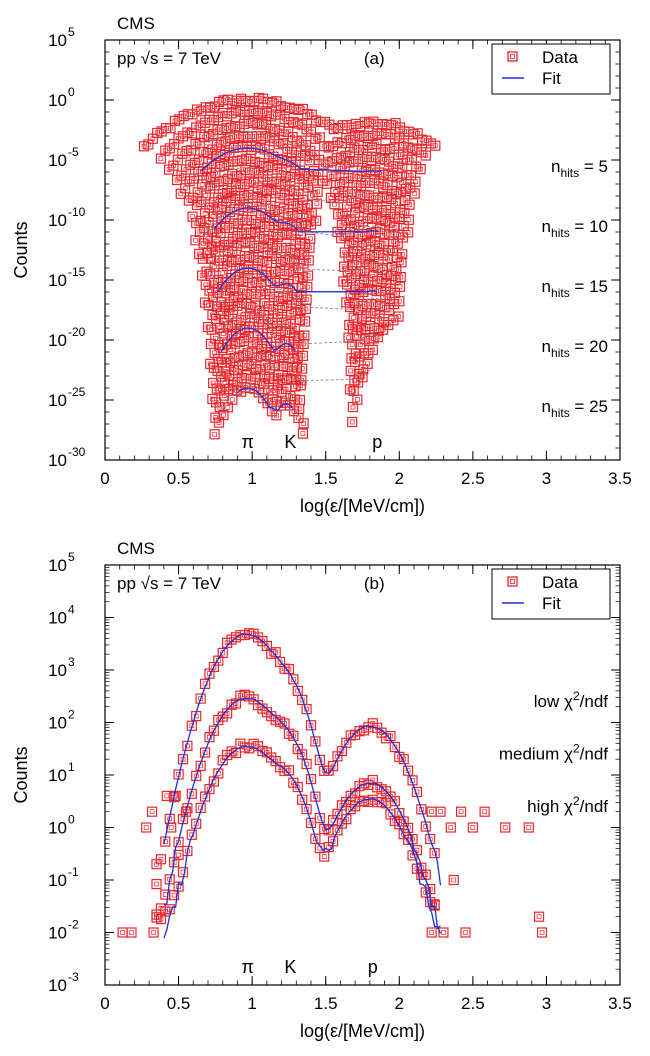 The image size is (650, 1056). I want to click on y-tick-exponent: 5, so click(71, 557).